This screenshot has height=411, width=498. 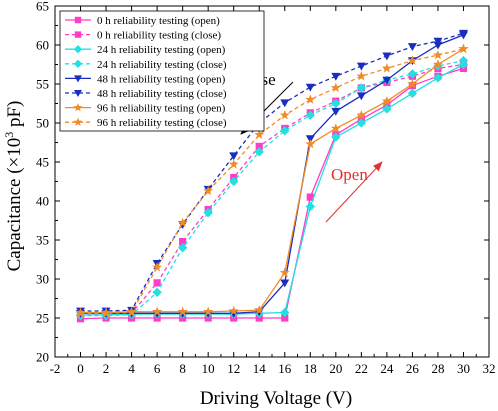 What do you see at coordinates (285, 368) in the screenshot?
I see `x-tick-label: 16` at bounding box center [285, 368].